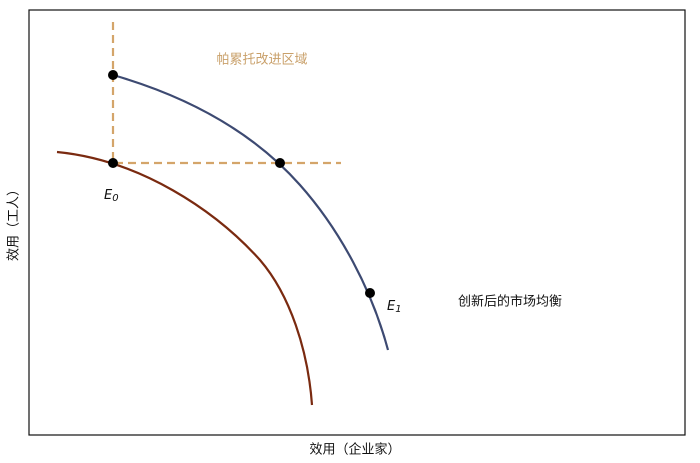 The height and width of the screenshot is (463, 700). What do you see at coordinates (398, 309) in the screenshot?
I see `point-subscript: 1` at bounding box center [398, 309].